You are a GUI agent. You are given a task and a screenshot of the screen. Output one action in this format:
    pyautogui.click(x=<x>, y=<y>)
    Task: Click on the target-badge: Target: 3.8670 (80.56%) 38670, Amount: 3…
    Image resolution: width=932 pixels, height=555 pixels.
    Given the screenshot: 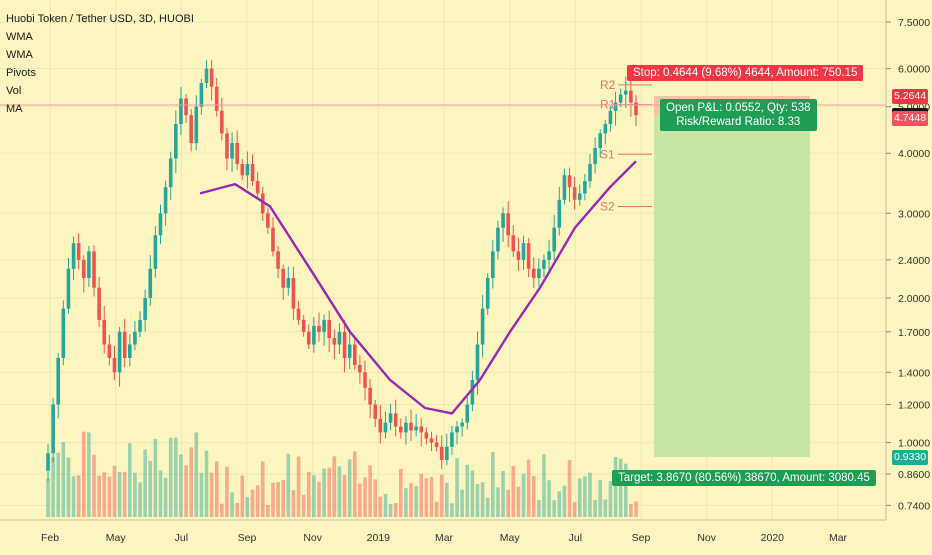 What is the action you would take?
    pyautogui.click(x=744, y=478)
    